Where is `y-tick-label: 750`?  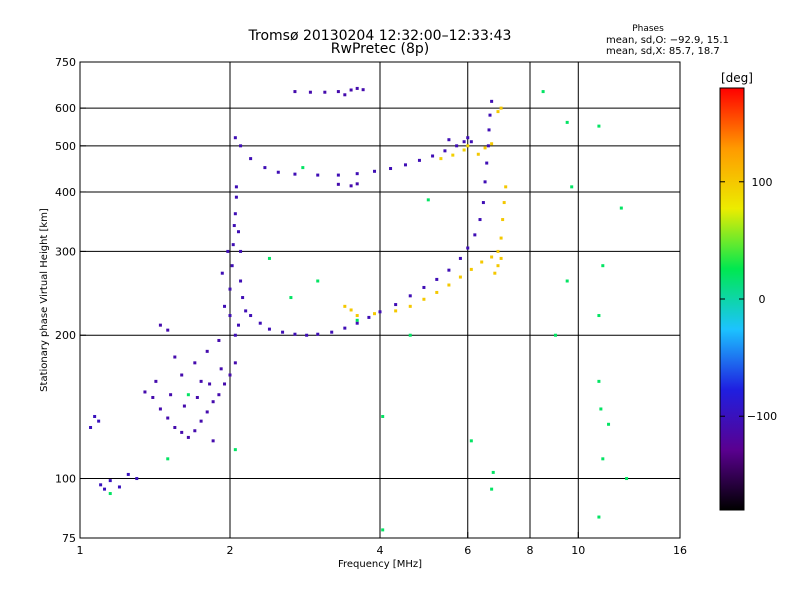 y-tick-label: 750 is located at coordinates (65, 62).